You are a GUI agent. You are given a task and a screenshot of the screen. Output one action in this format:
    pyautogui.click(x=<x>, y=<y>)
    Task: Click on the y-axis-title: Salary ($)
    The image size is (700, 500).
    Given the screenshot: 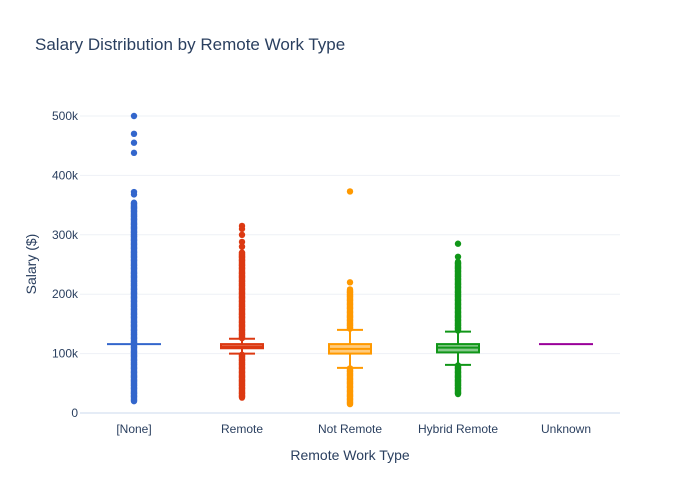 What is the action you would take?
    pyautogui.click(x=31, y=264)
    